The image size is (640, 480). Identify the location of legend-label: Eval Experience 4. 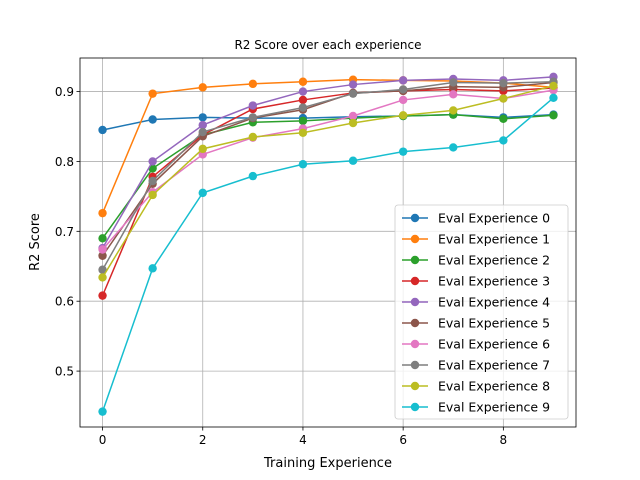
(494, 302).